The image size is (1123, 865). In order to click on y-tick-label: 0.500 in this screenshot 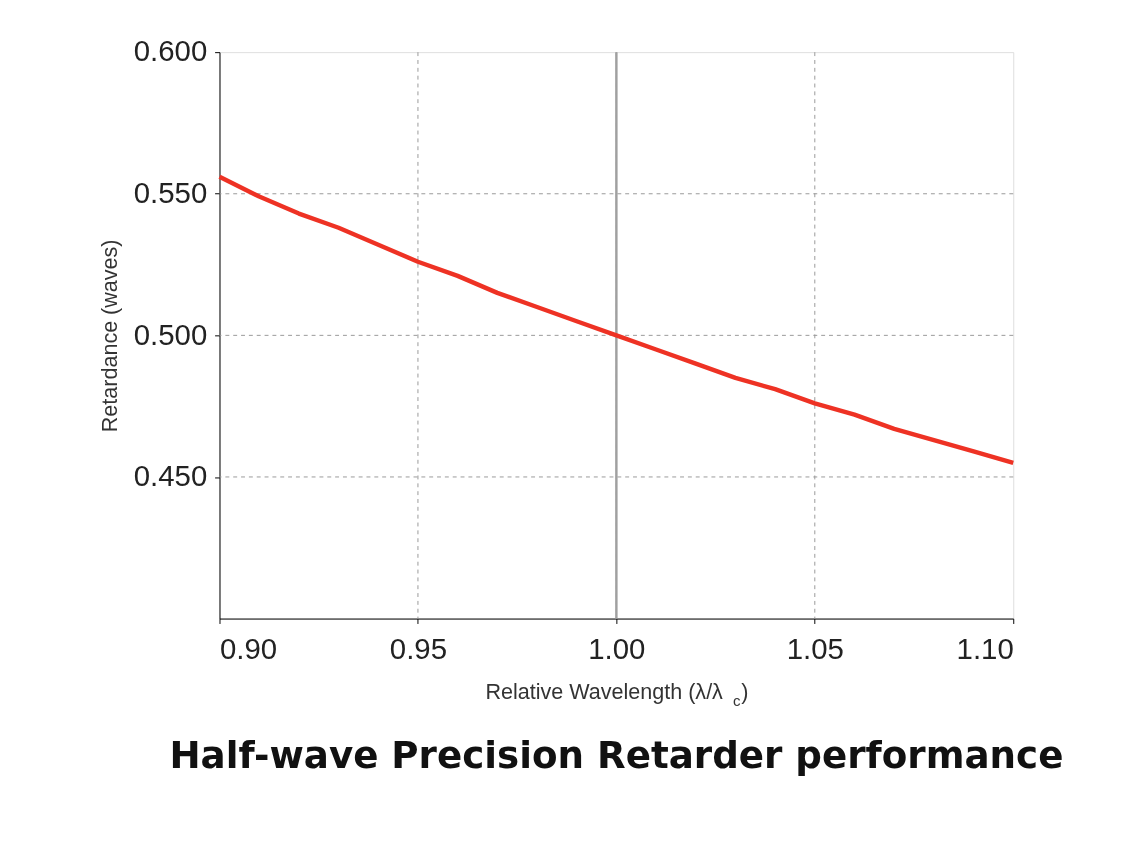, I will do `click(170, 334)`.